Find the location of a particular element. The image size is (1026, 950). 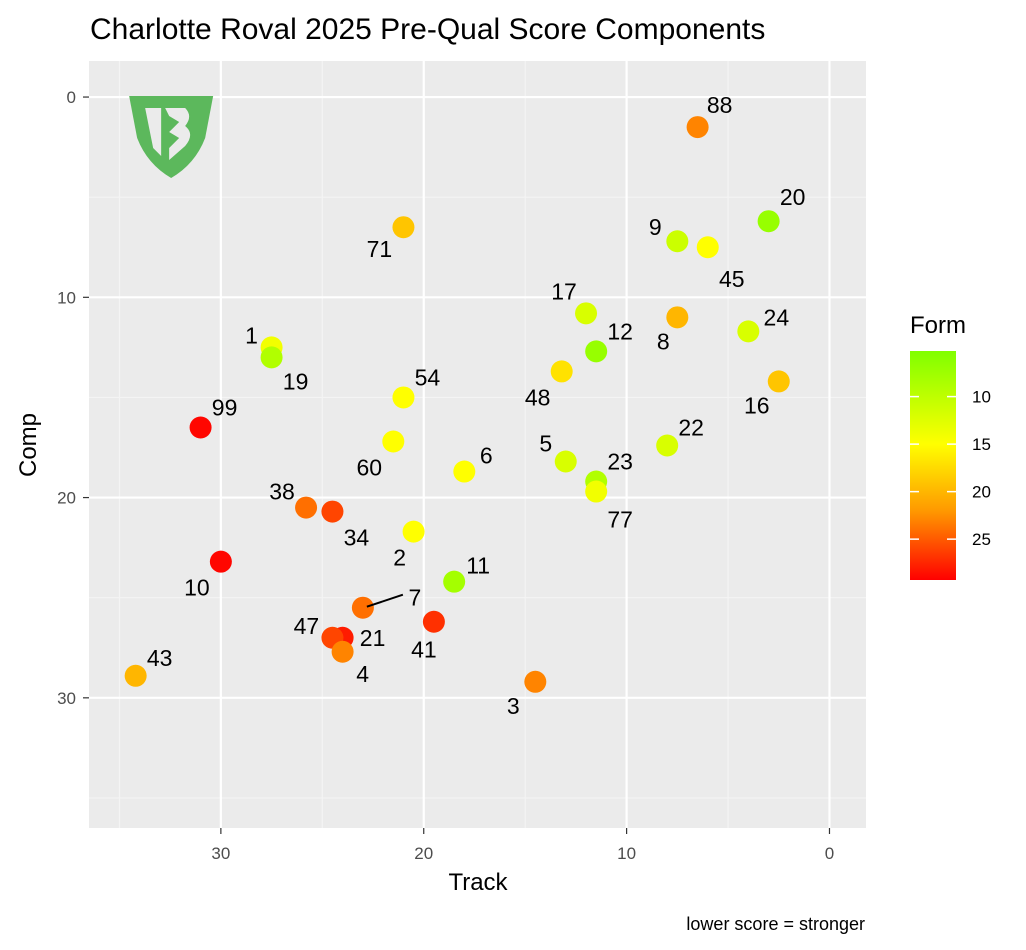

point-label-11: 11 is located at coordinates (478, 566).